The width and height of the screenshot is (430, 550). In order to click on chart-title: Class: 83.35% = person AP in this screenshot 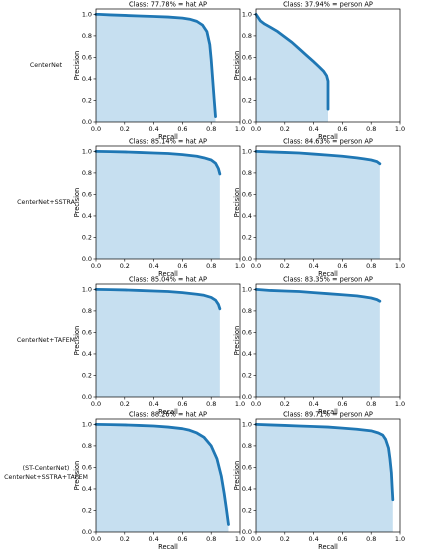, I will do `click(328, 280)`.